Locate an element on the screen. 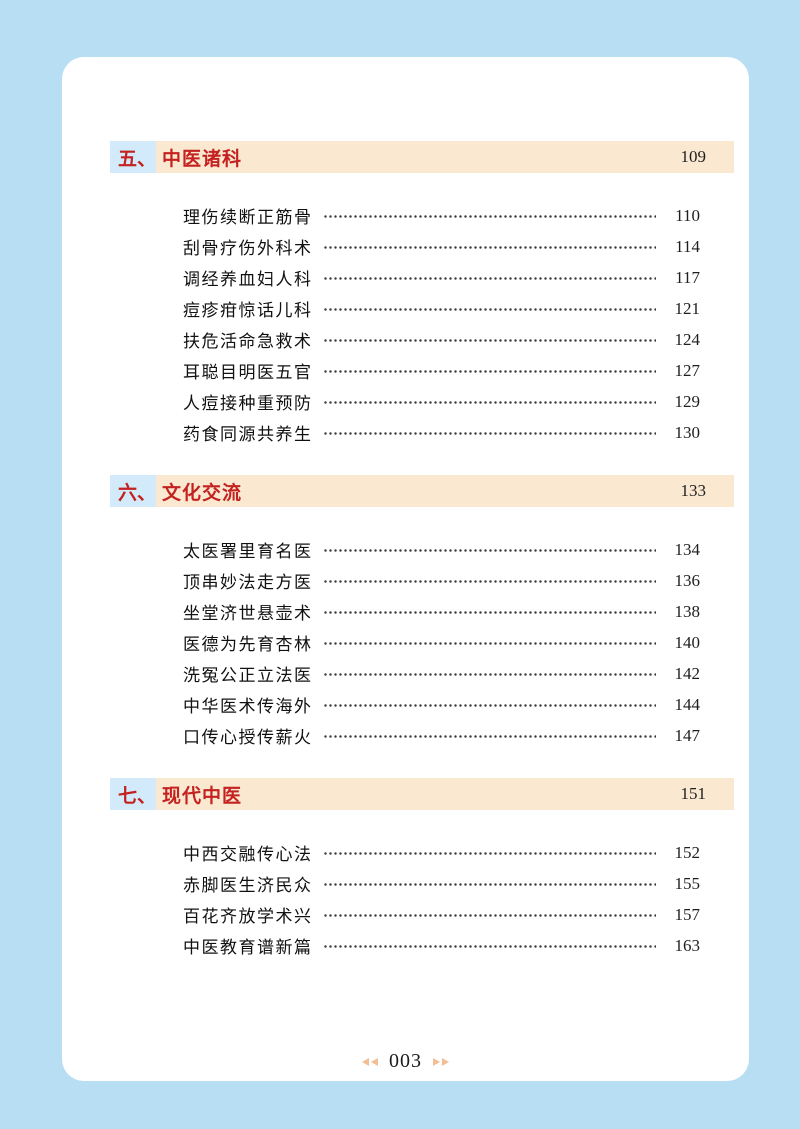 The height and width of the screenshot is (1129, 800). entry-page-number: 117 is located at coordinates (687, 277).